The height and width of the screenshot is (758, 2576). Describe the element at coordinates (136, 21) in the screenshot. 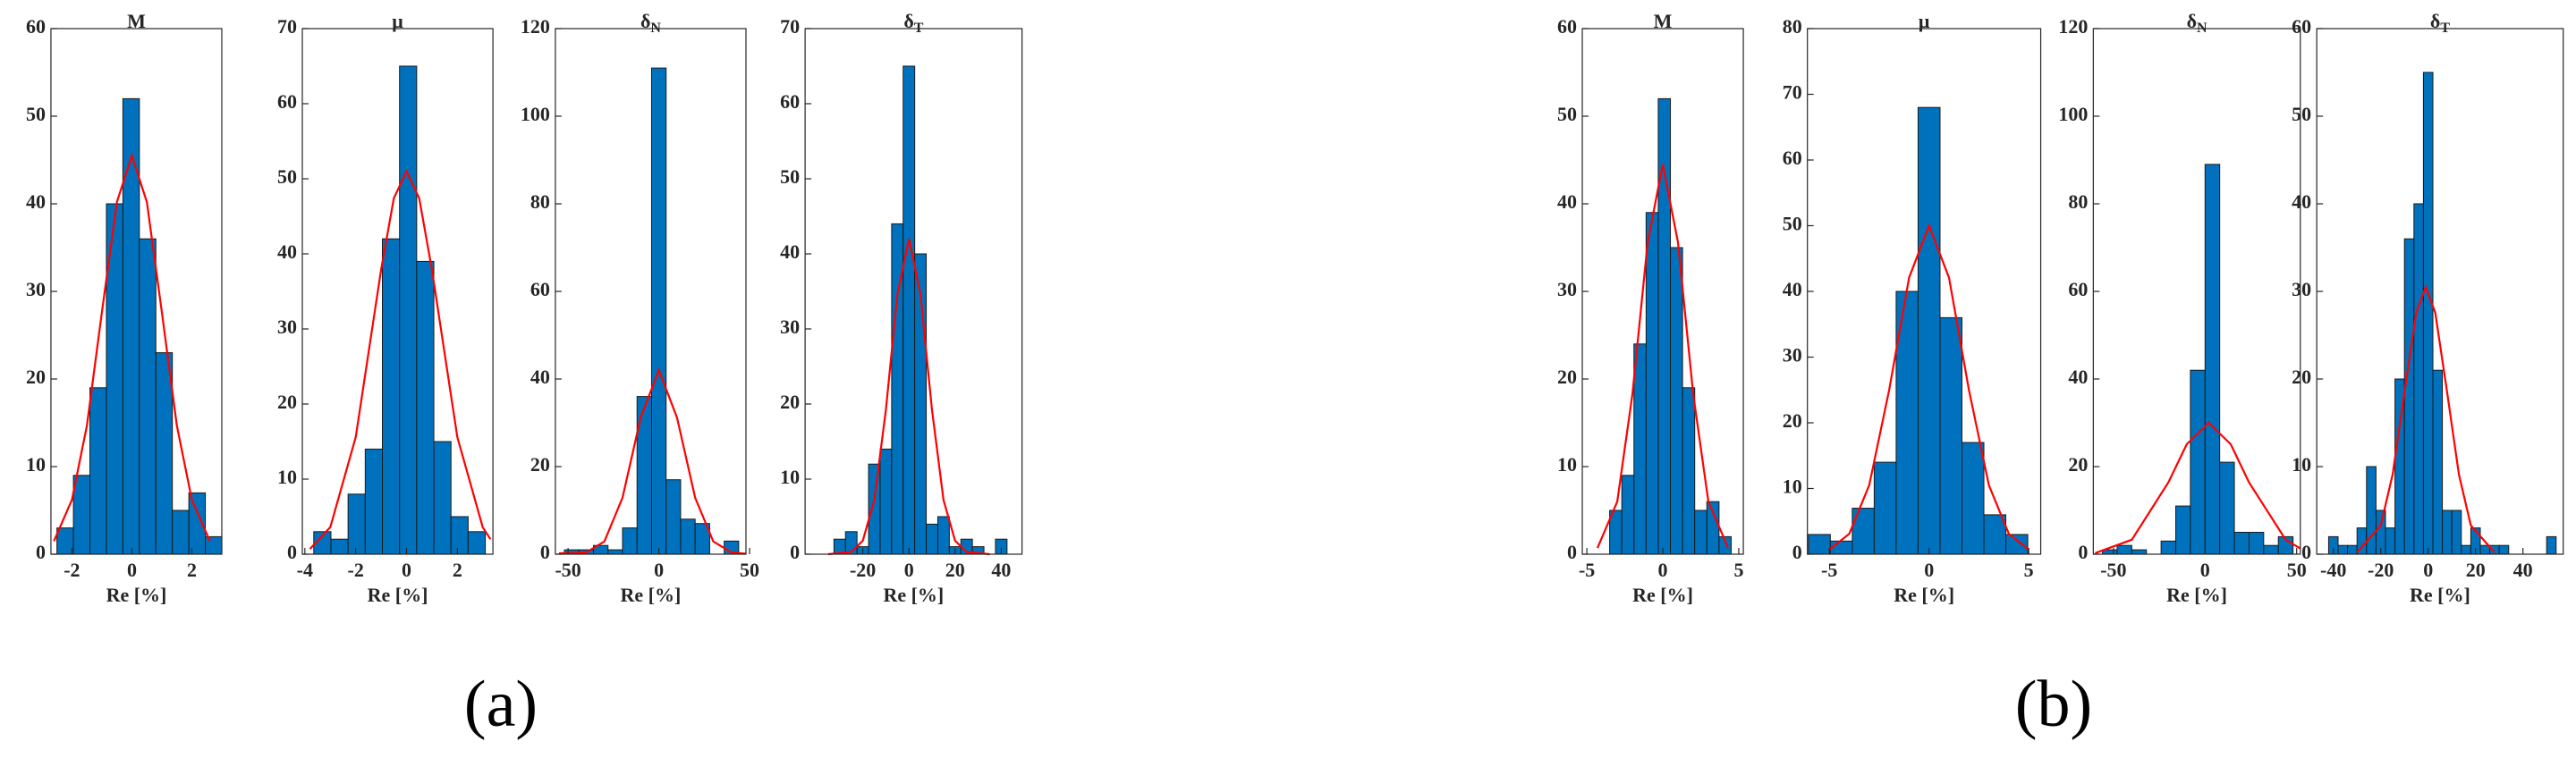

I see `chart-title: M` at that location.